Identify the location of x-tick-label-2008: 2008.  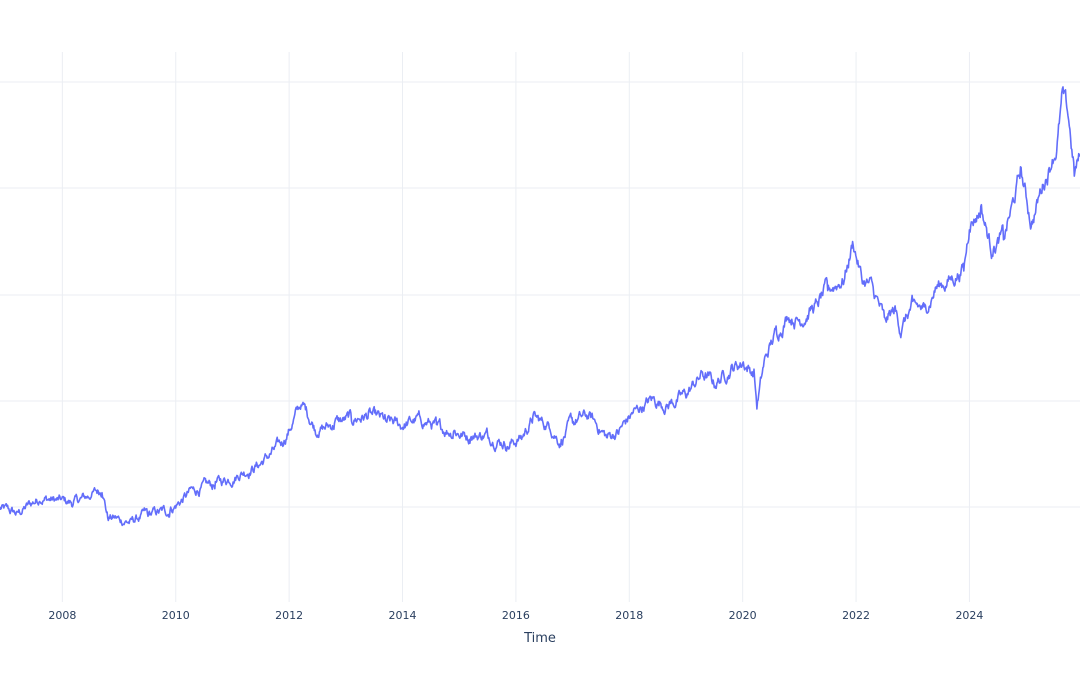
(62, 615).